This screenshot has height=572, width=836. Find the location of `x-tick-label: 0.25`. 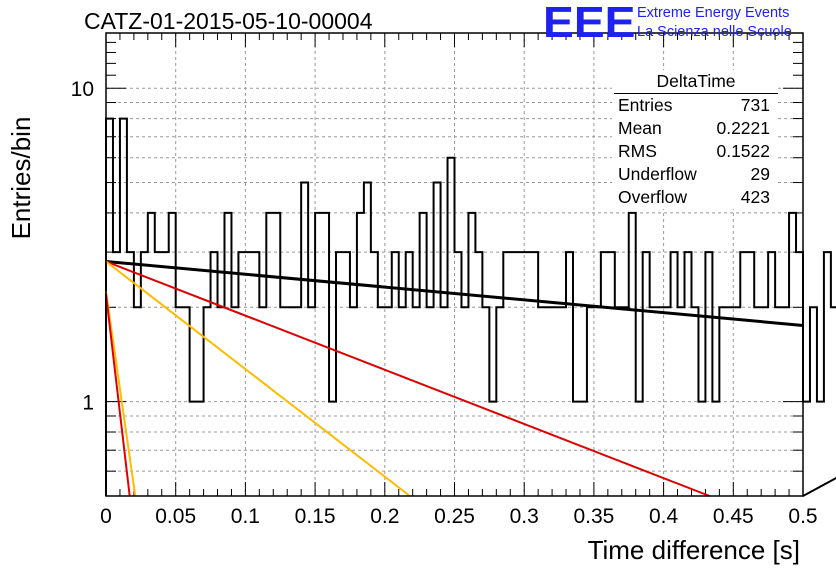

x-tick-label: 0.25 is located at coordinates (454, 516).